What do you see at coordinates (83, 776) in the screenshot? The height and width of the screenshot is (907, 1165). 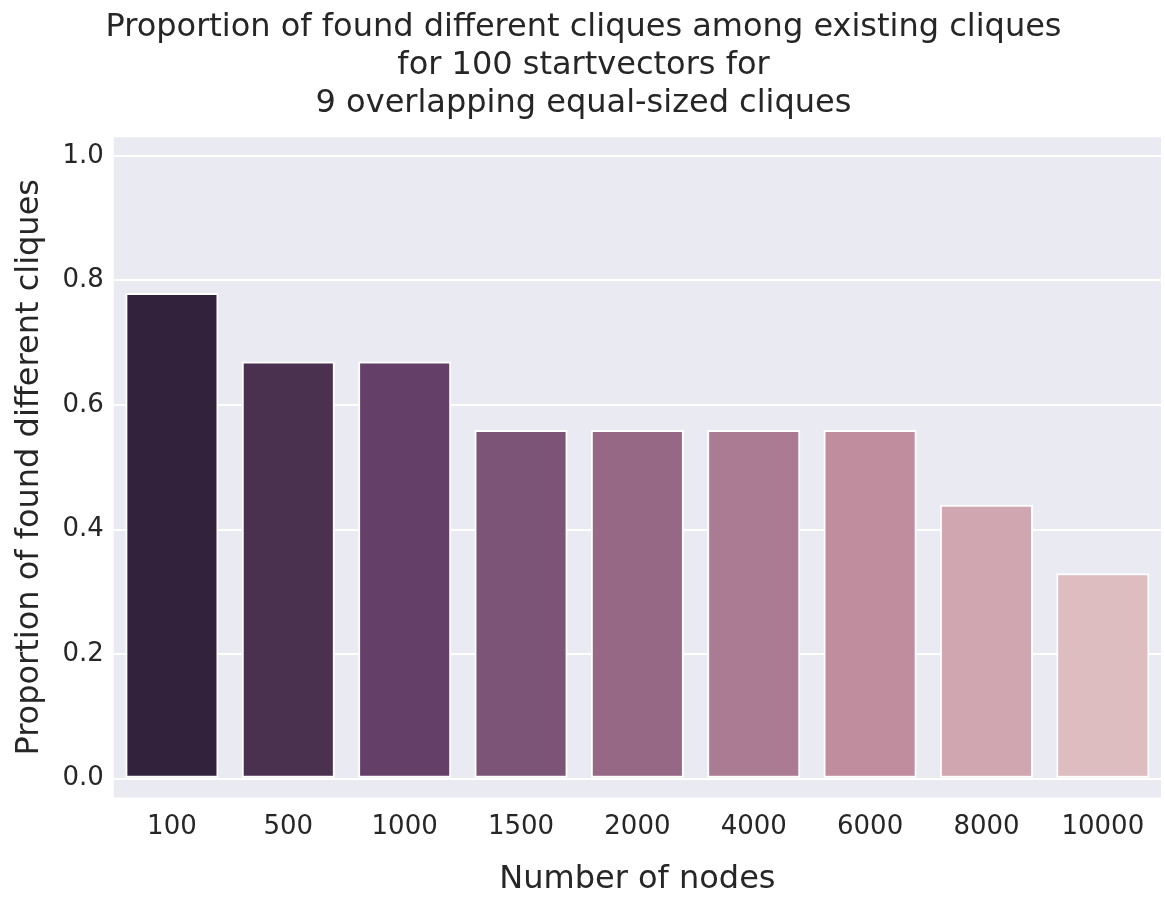 I see `y-tick-label: 0.0` at bounding box center [83, 776].